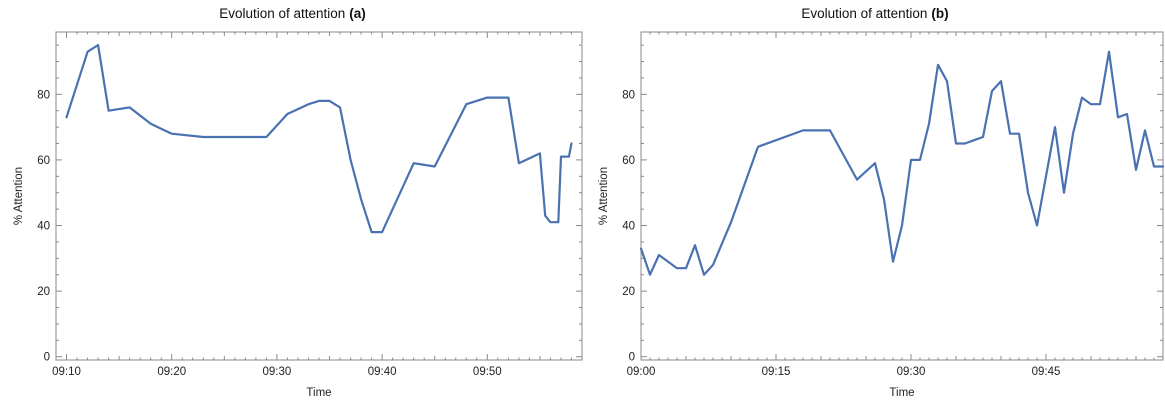 This screenshot has width=1165, height=400. Describe the element at coordinates (1046, 372) in the screenshot. I see `x-tick-label: 09:45` at that location.